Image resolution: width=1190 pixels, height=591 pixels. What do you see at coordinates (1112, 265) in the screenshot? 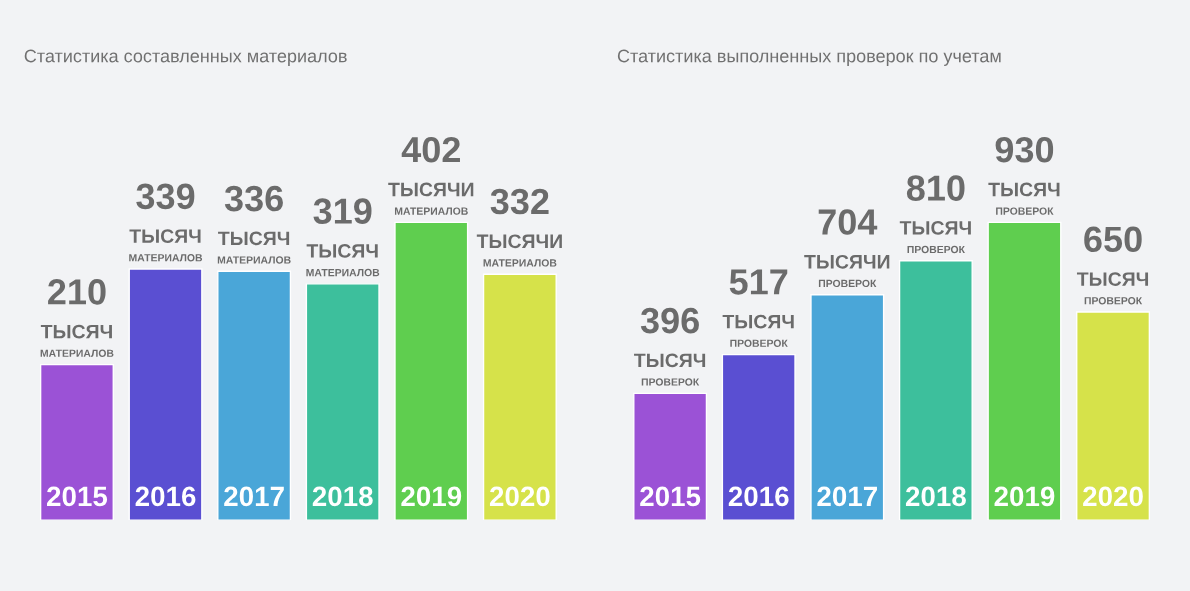
I see `data-label: 650 ТЫСЯЧ ПРОВЕРОК` at bounding box center [1112, 265].